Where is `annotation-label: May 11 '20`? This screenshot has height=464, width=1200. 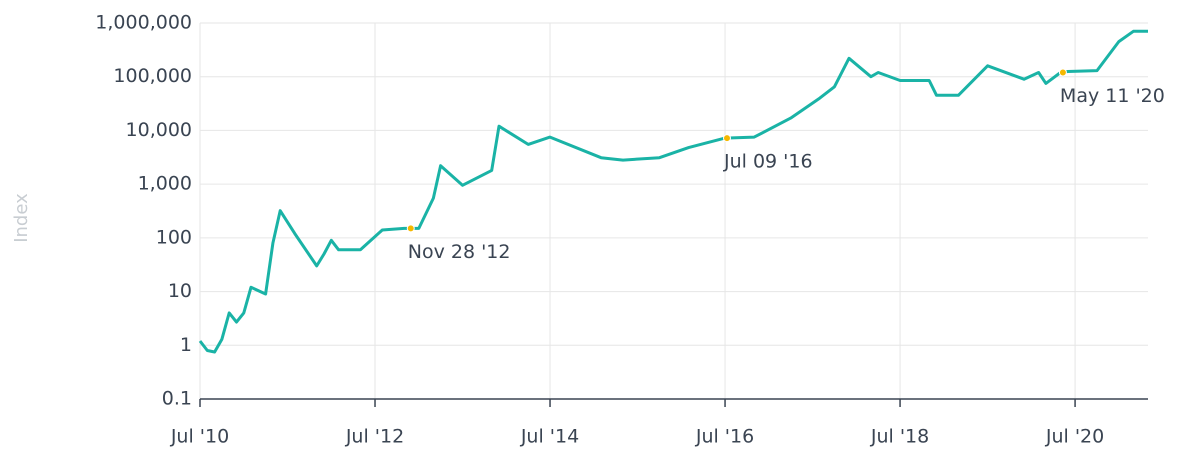
annotation-label: May 11 '20 is located at coordinates (1112, 96).